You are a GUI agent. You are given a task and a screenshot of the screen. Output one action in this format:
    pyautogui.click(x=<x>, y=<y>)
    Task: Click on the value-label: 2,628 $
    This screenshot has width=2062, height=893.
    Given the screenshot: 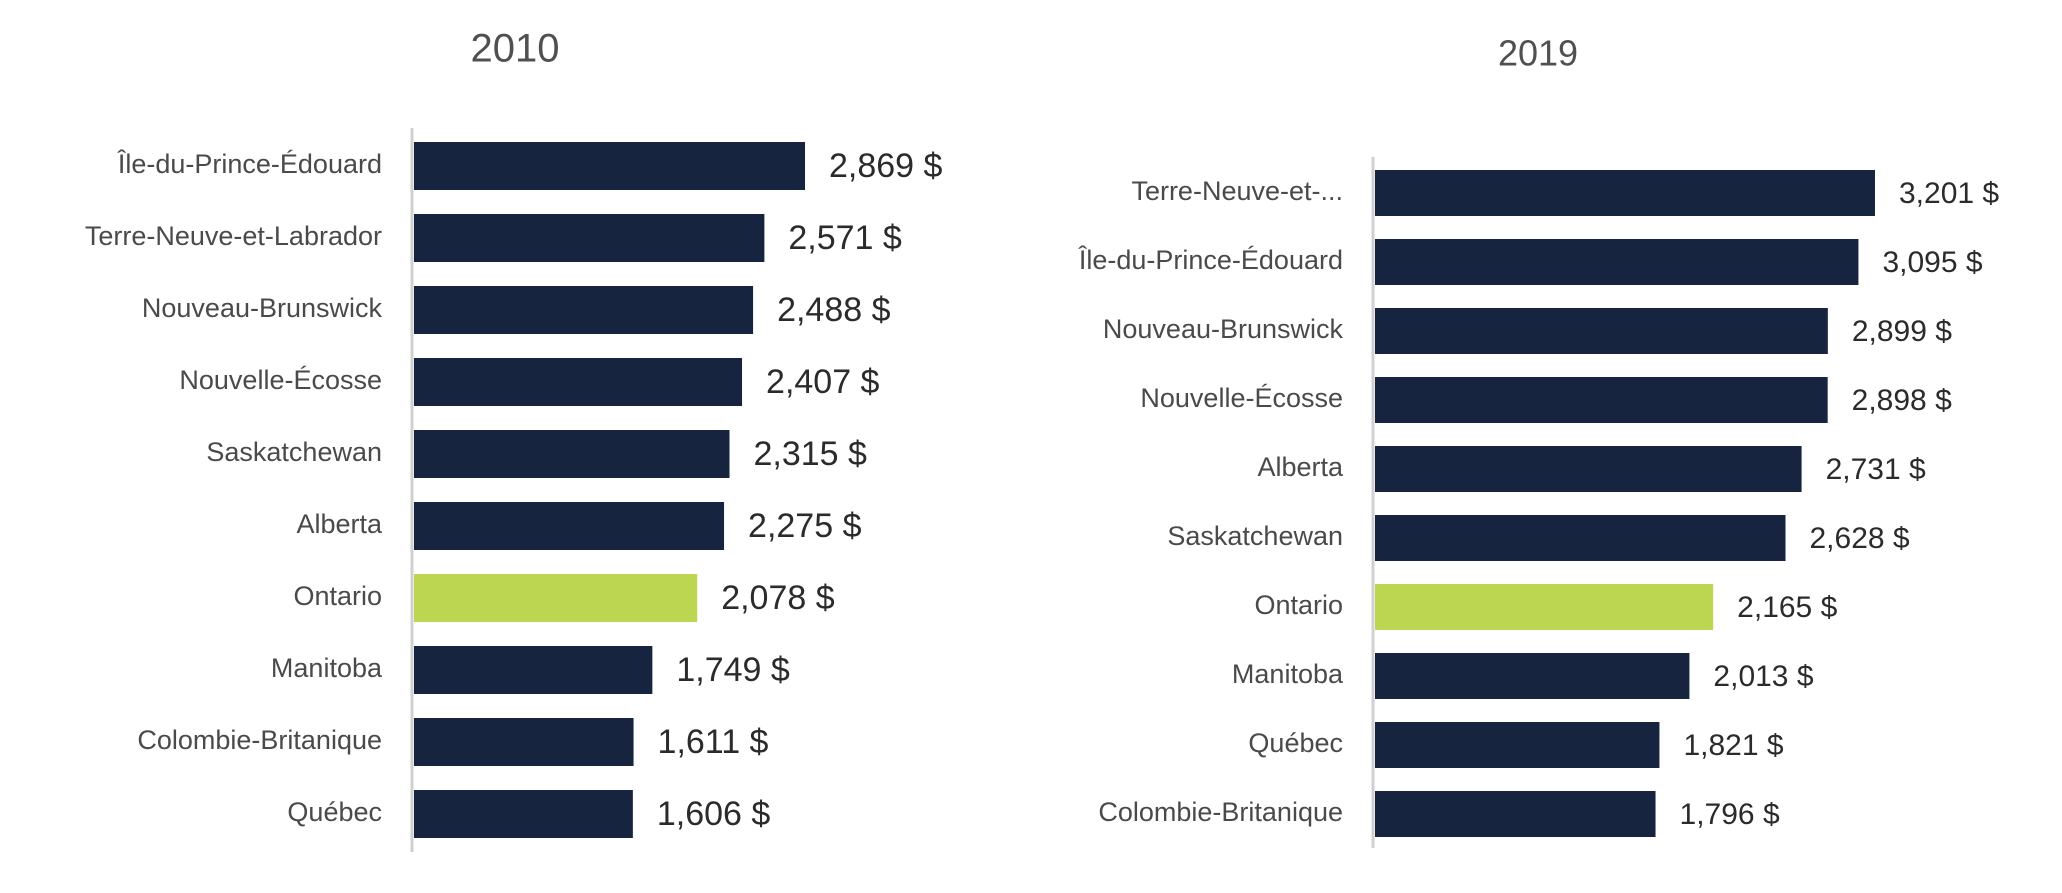 What is the action you would take?
    pyautogui.click(x=1859, y=538)
    